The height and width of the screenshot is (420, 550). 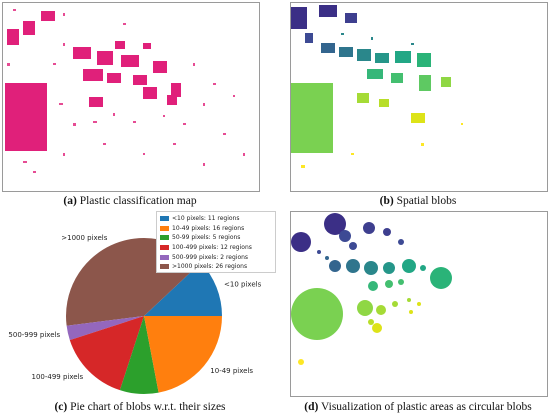 I want to click on legend-entry: 100-499 pixels: 12 regions, so click(x=216, y=248).